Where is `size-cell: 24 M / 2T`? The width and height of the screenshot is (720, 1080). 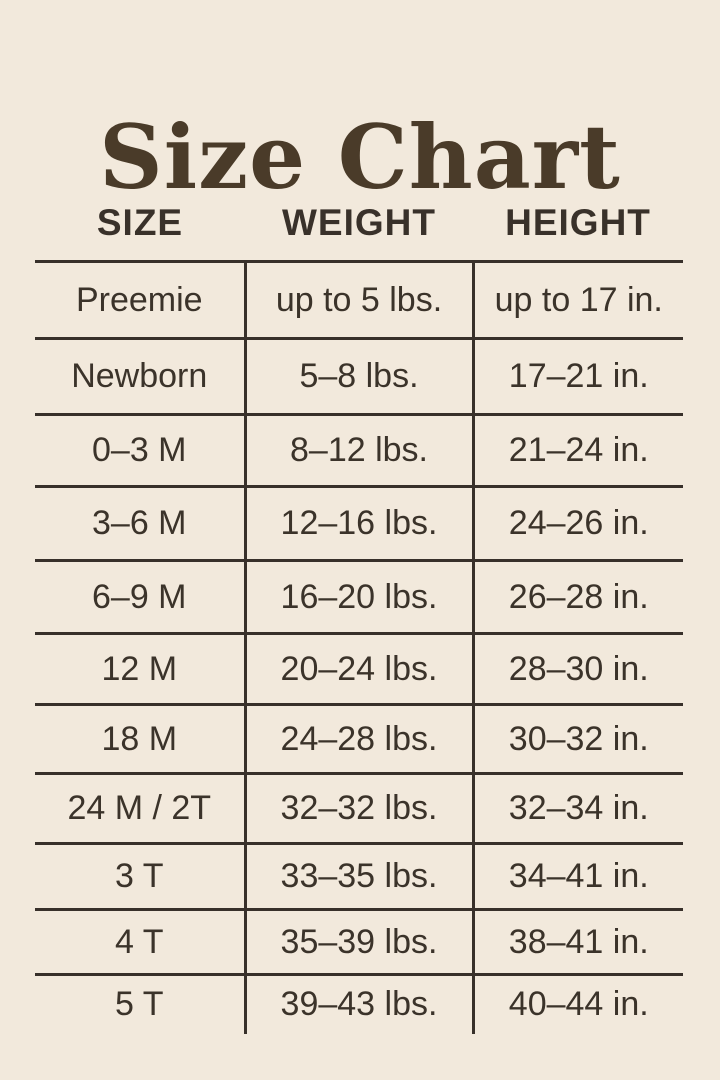
size-cell: 24 M / 2T is located at coordinates (140, 808).